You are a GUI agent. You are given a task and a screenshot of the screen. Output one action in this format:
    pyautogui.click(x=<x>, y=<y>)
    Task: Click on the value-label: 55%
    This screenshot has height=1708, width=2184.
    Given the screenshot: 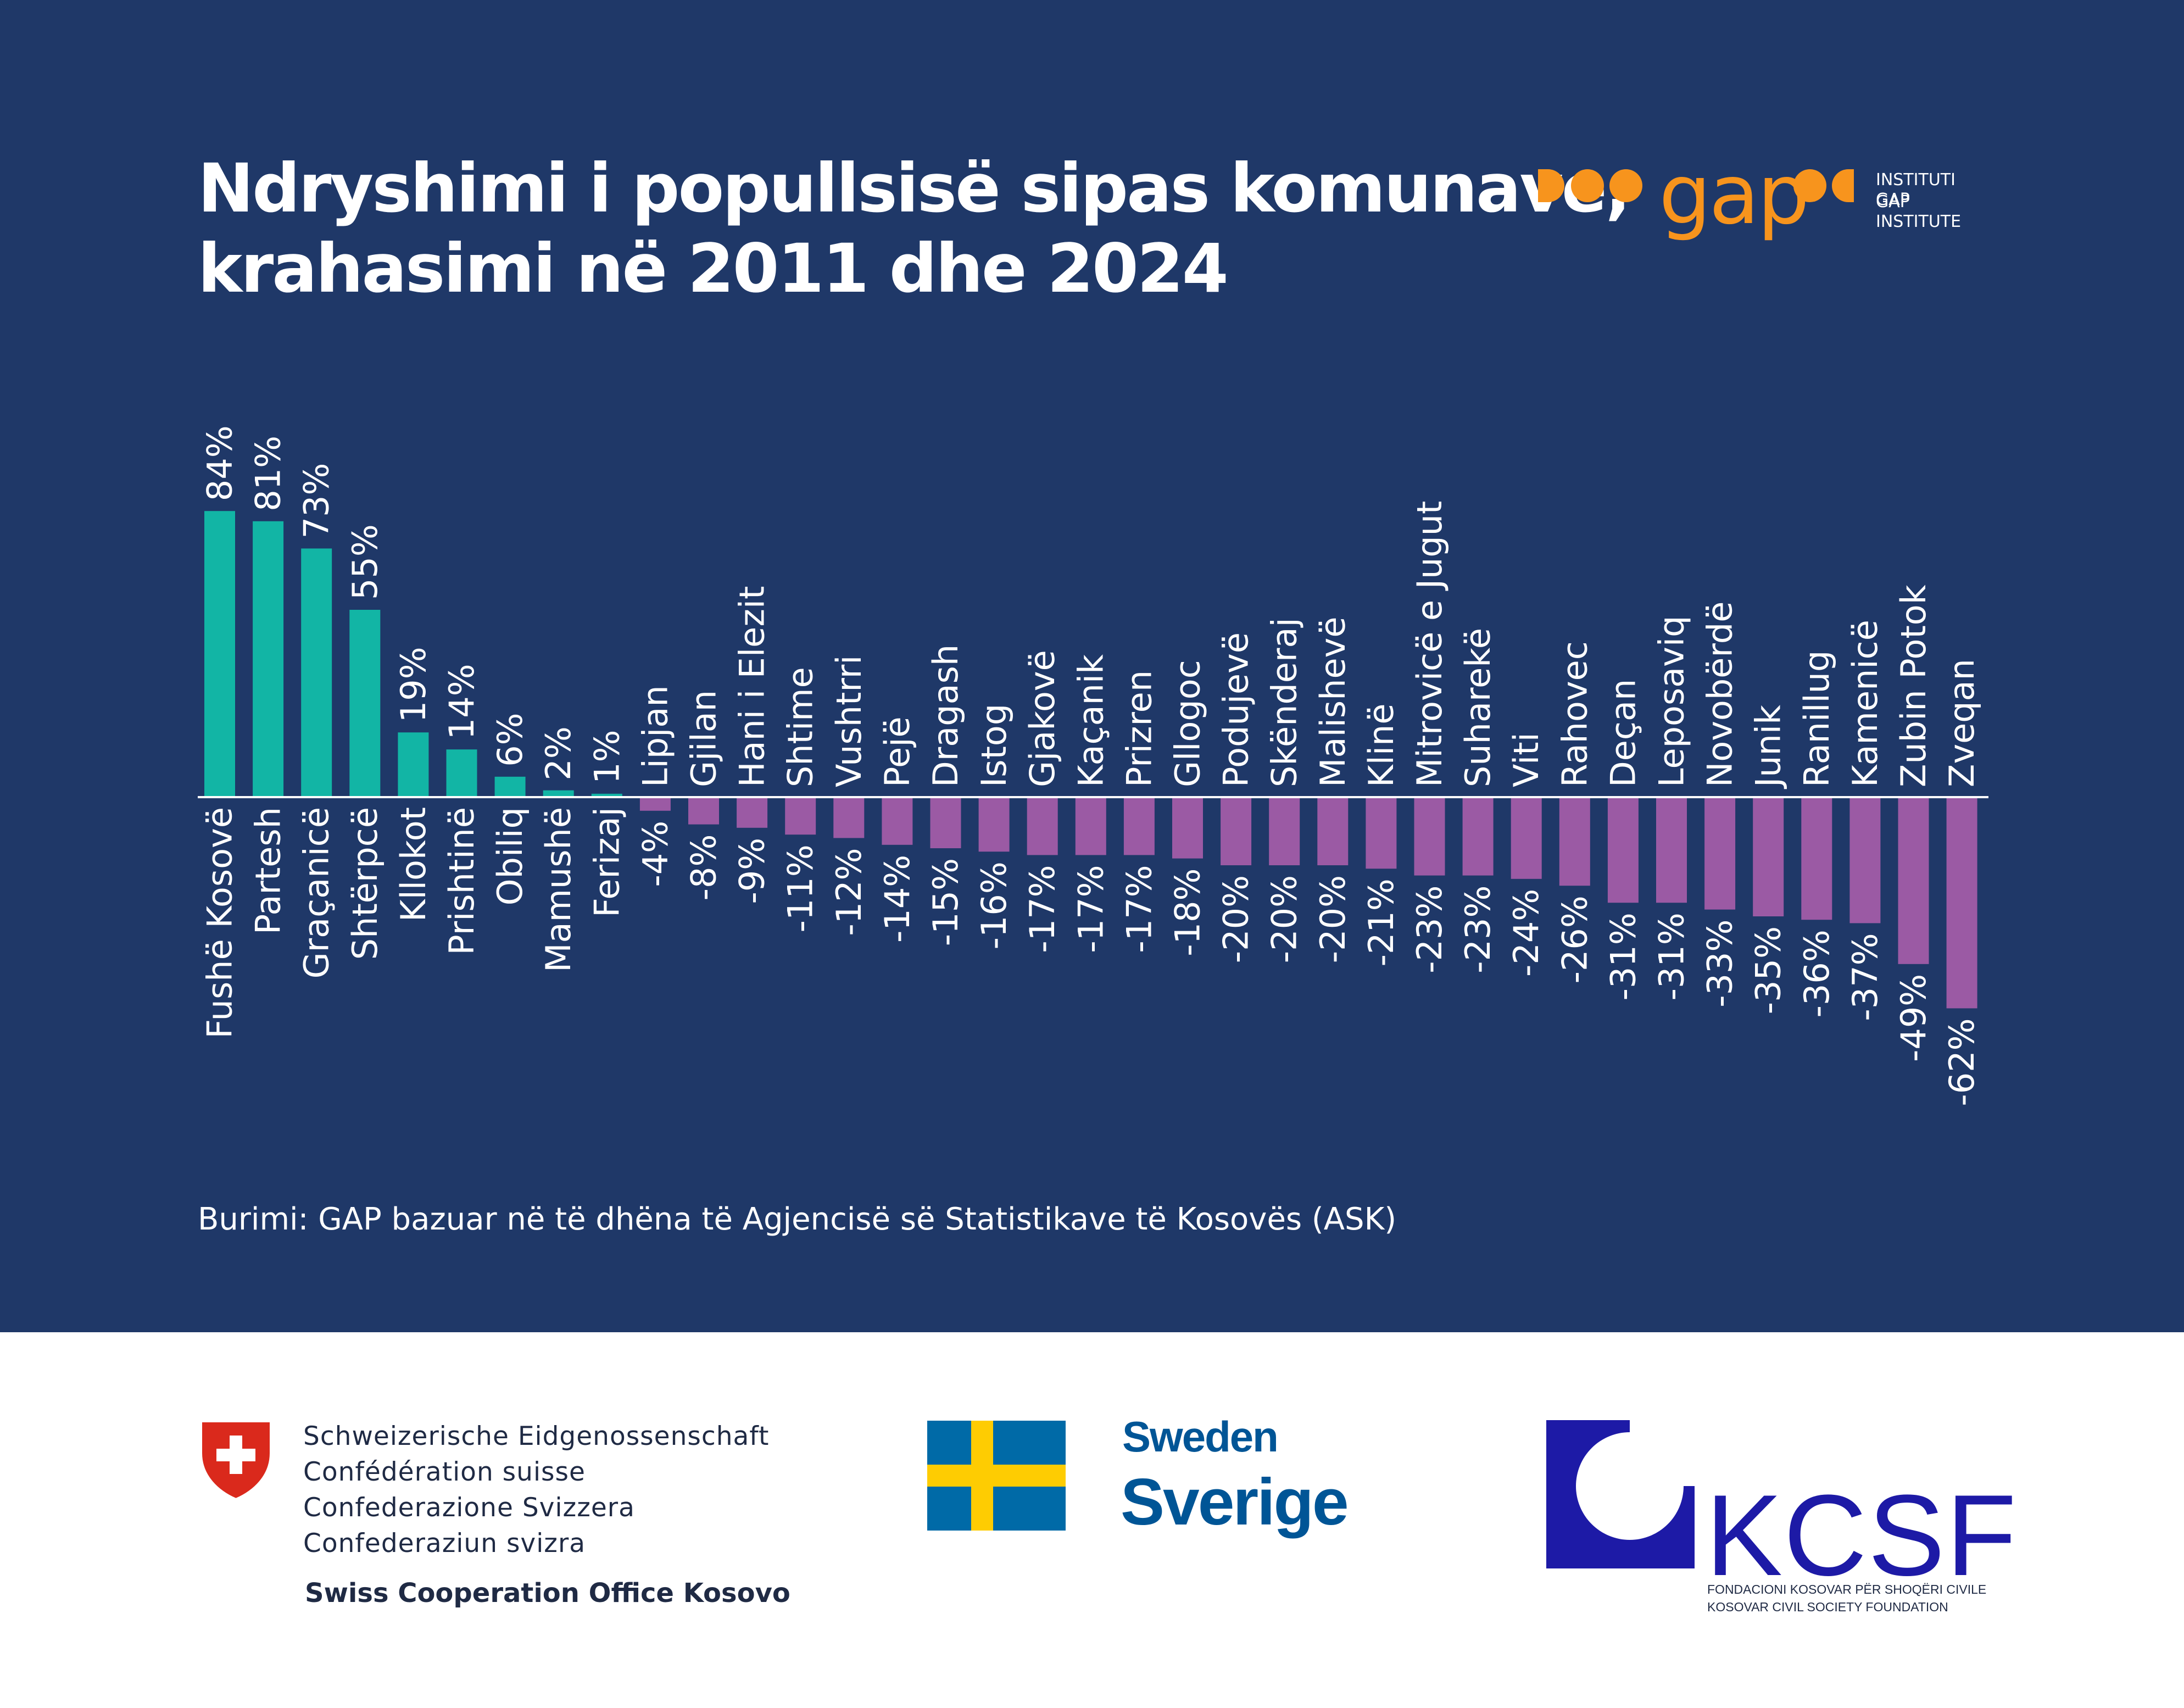 What is the action you would take?
    pyautogui.click(x=365, y=562)
    